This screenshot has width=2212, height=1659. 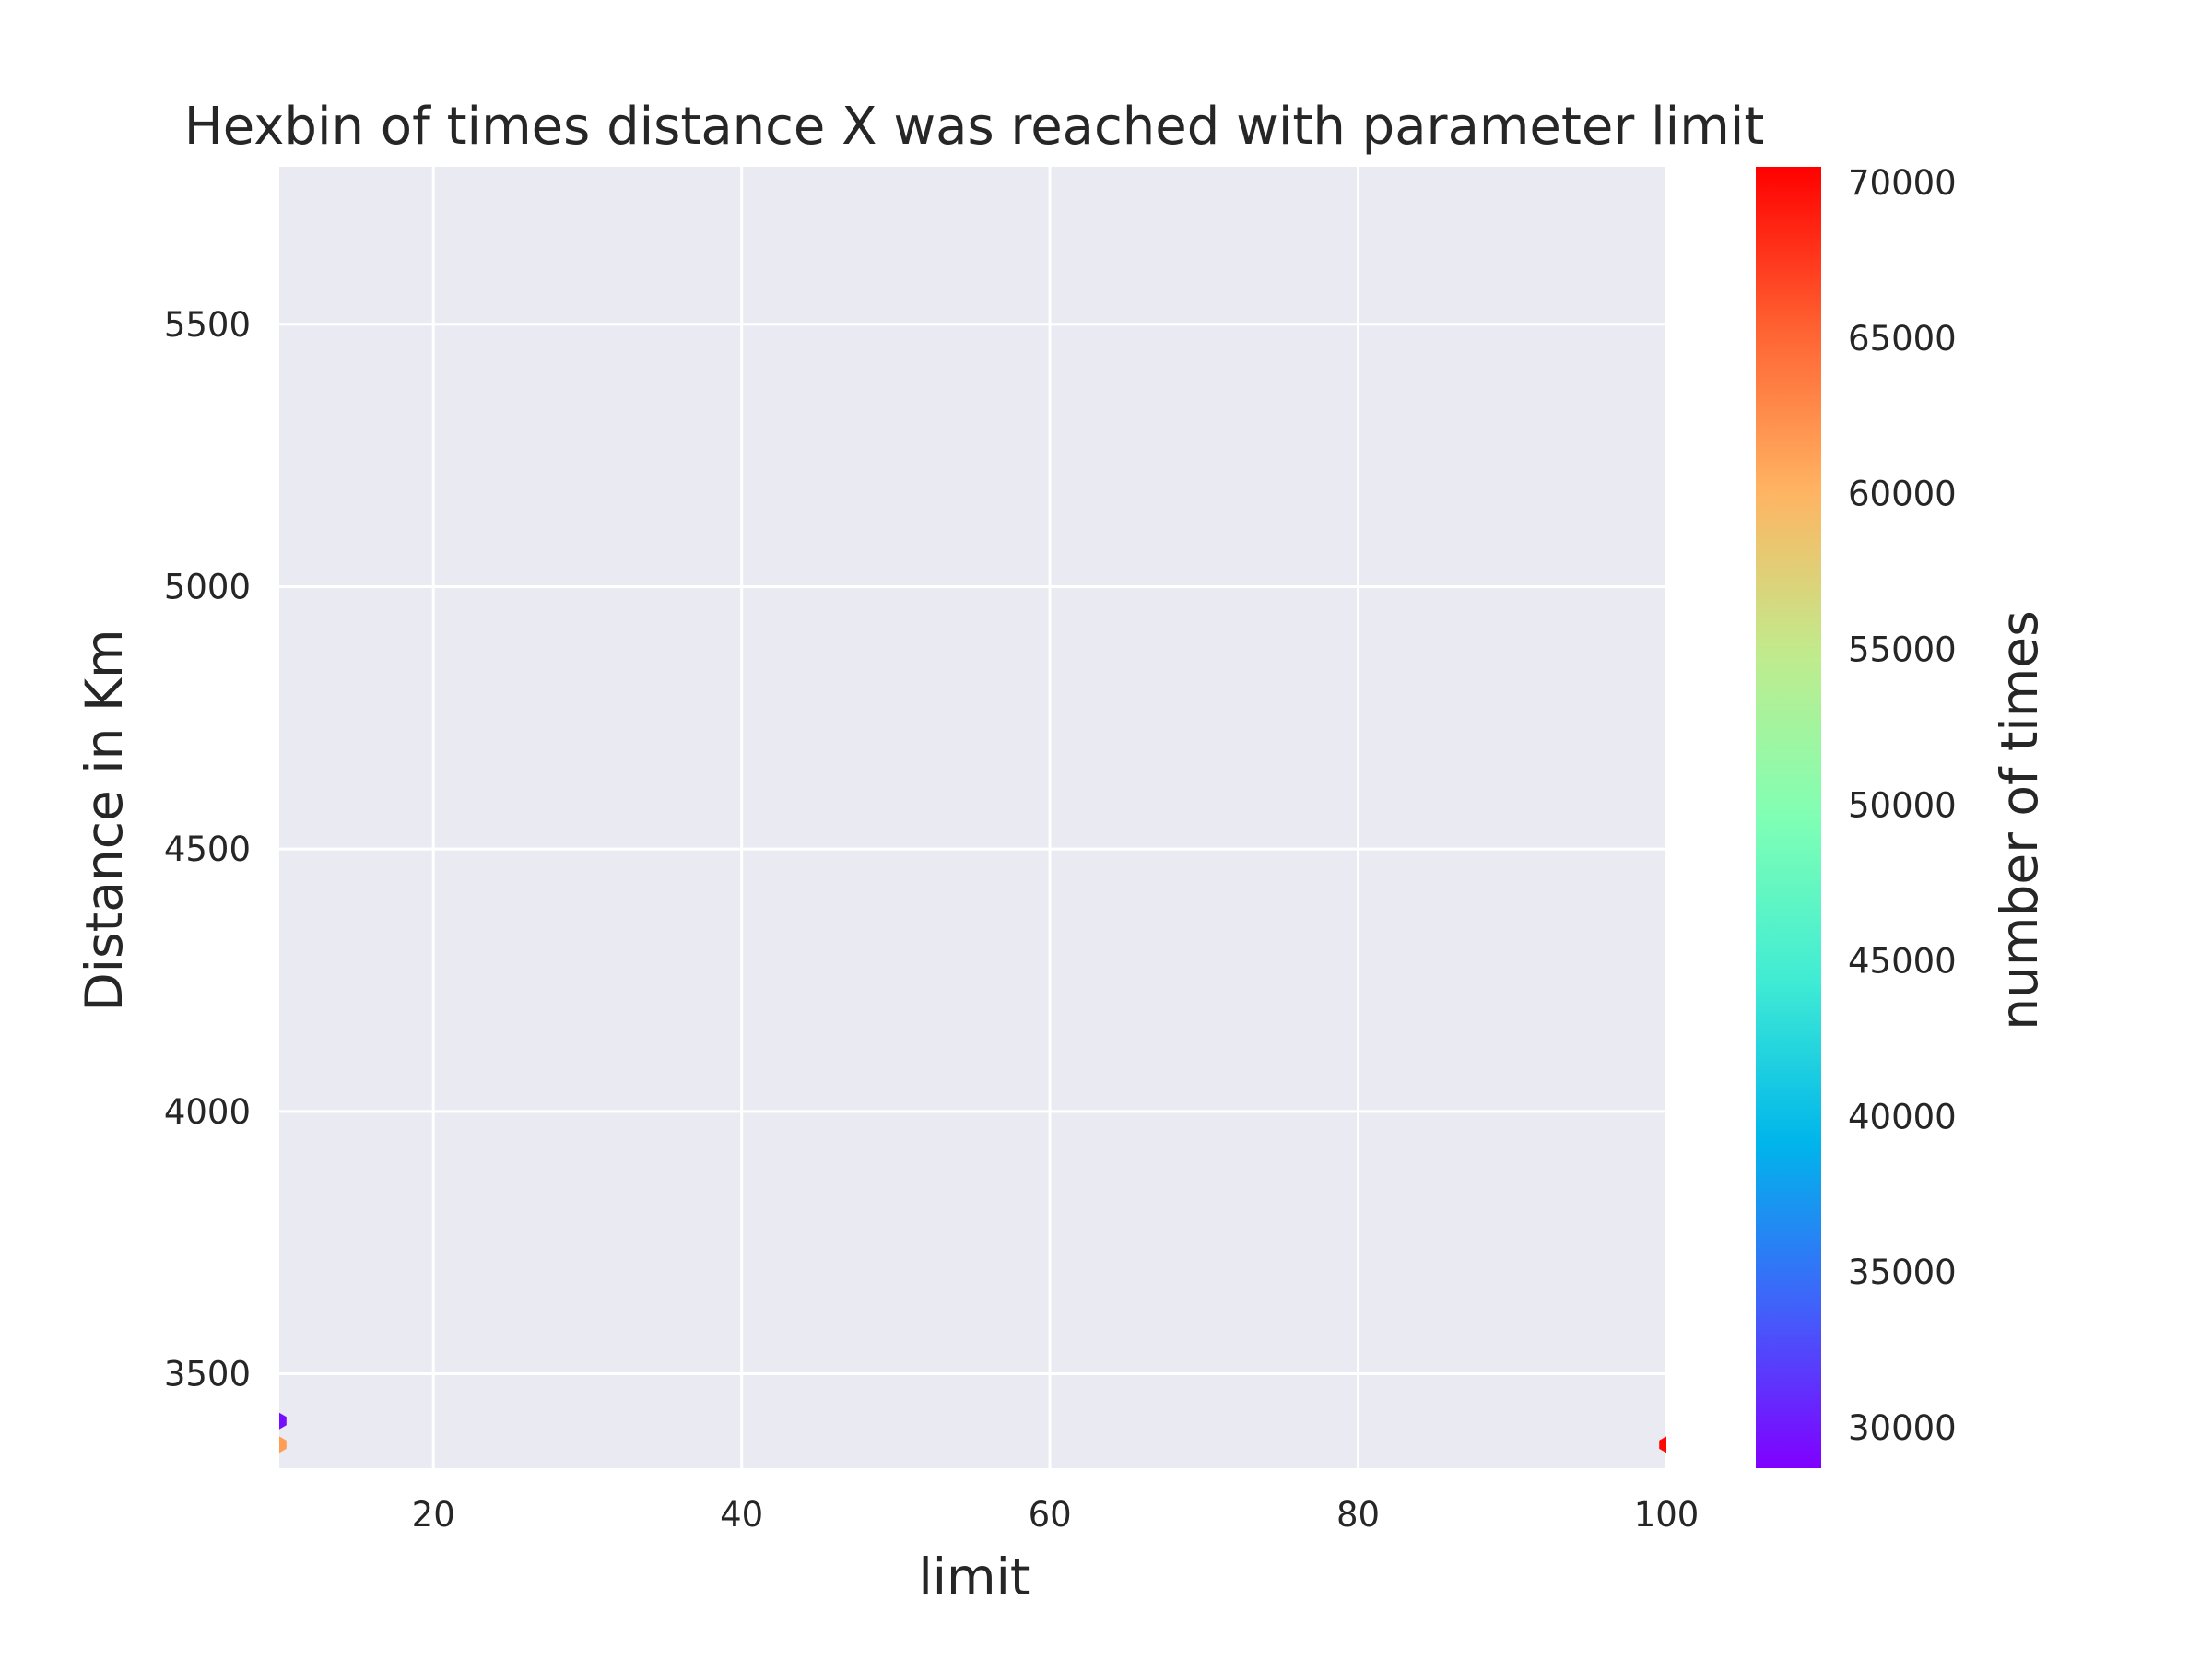 I want to click on colorbar-tick-label: 40000, so click(x=1902, y=1116).